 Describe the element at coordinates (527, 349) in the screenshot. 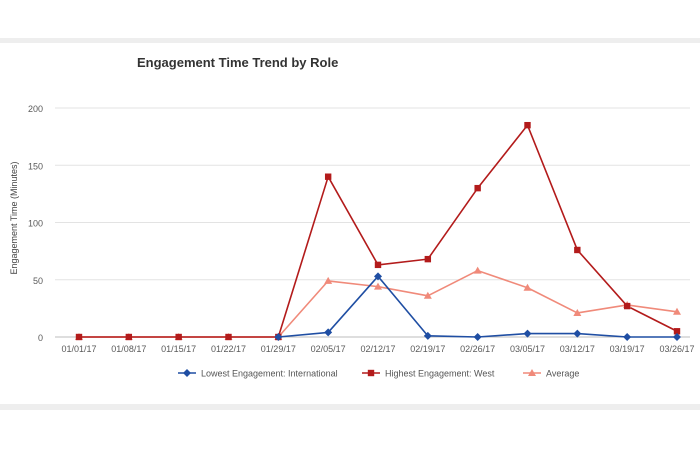

I see `x-tick-label: 03/05/17` at that location.